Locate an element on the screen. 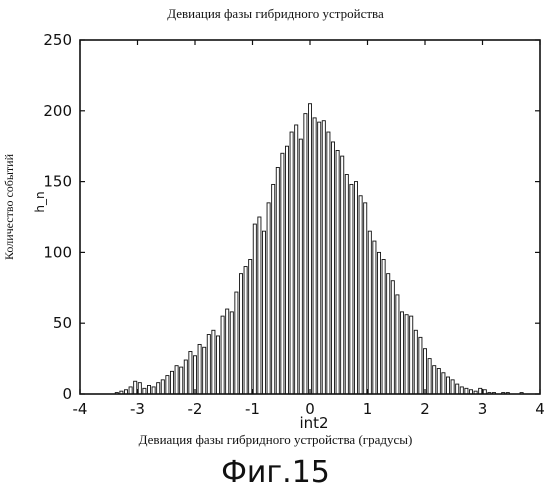  y-tick-label: 100 is located at coordinates (57, 252).